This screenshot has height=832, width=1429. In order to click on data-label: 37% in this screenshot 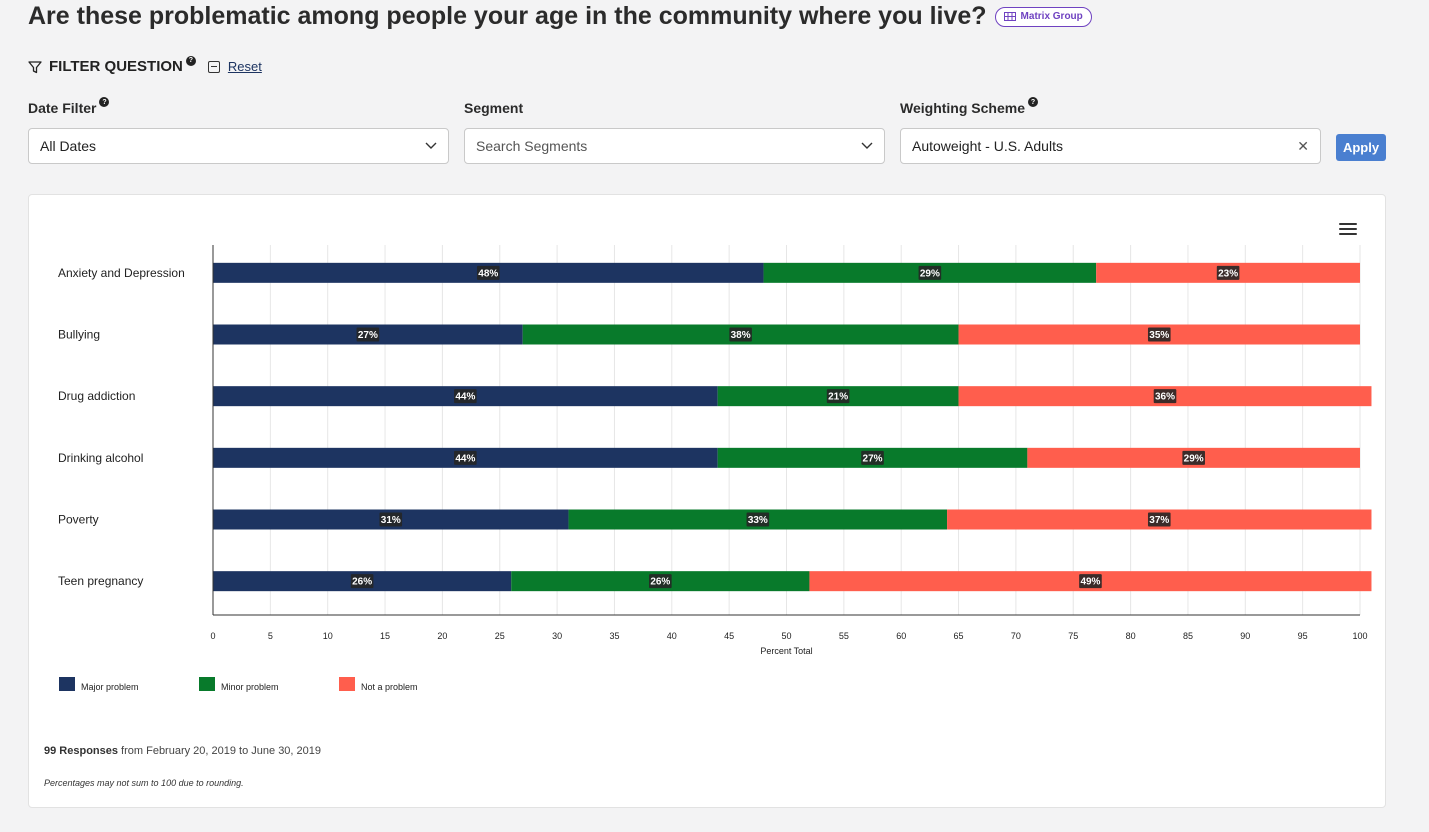, I will do `click(1159, 520)`.